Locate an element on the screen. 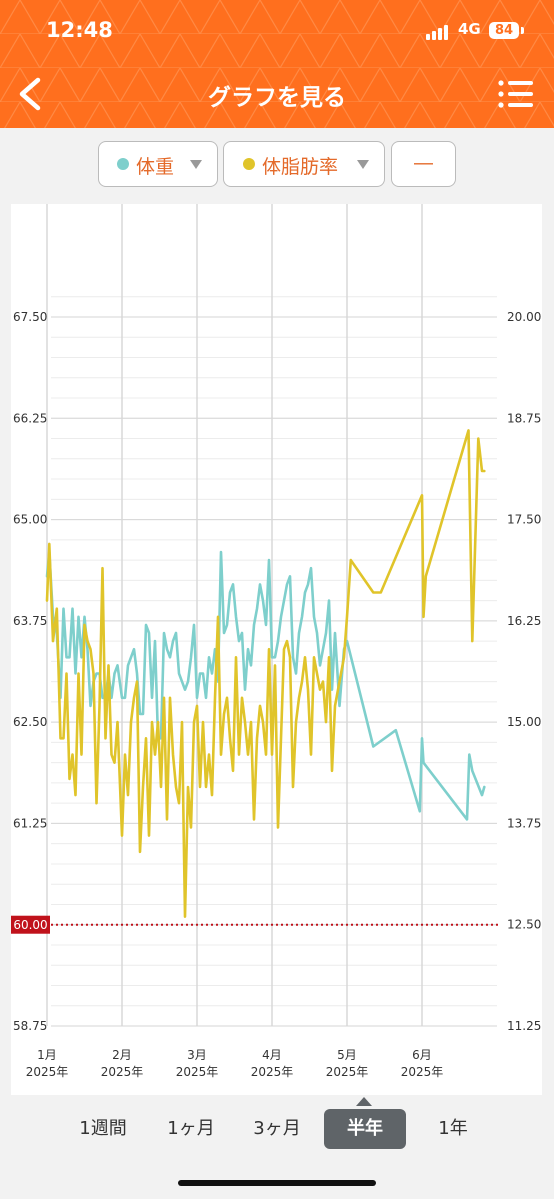 This screenshot has width=554, height=1199. y-left-tick-label: 63.75 is located at coordinates (30, 621).